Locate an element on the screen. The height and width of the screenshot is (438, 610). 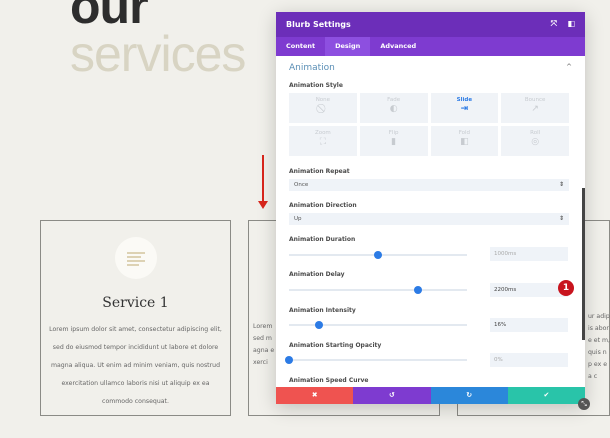
animation-style-label: Animation Style is located at coordinates (316, 85).